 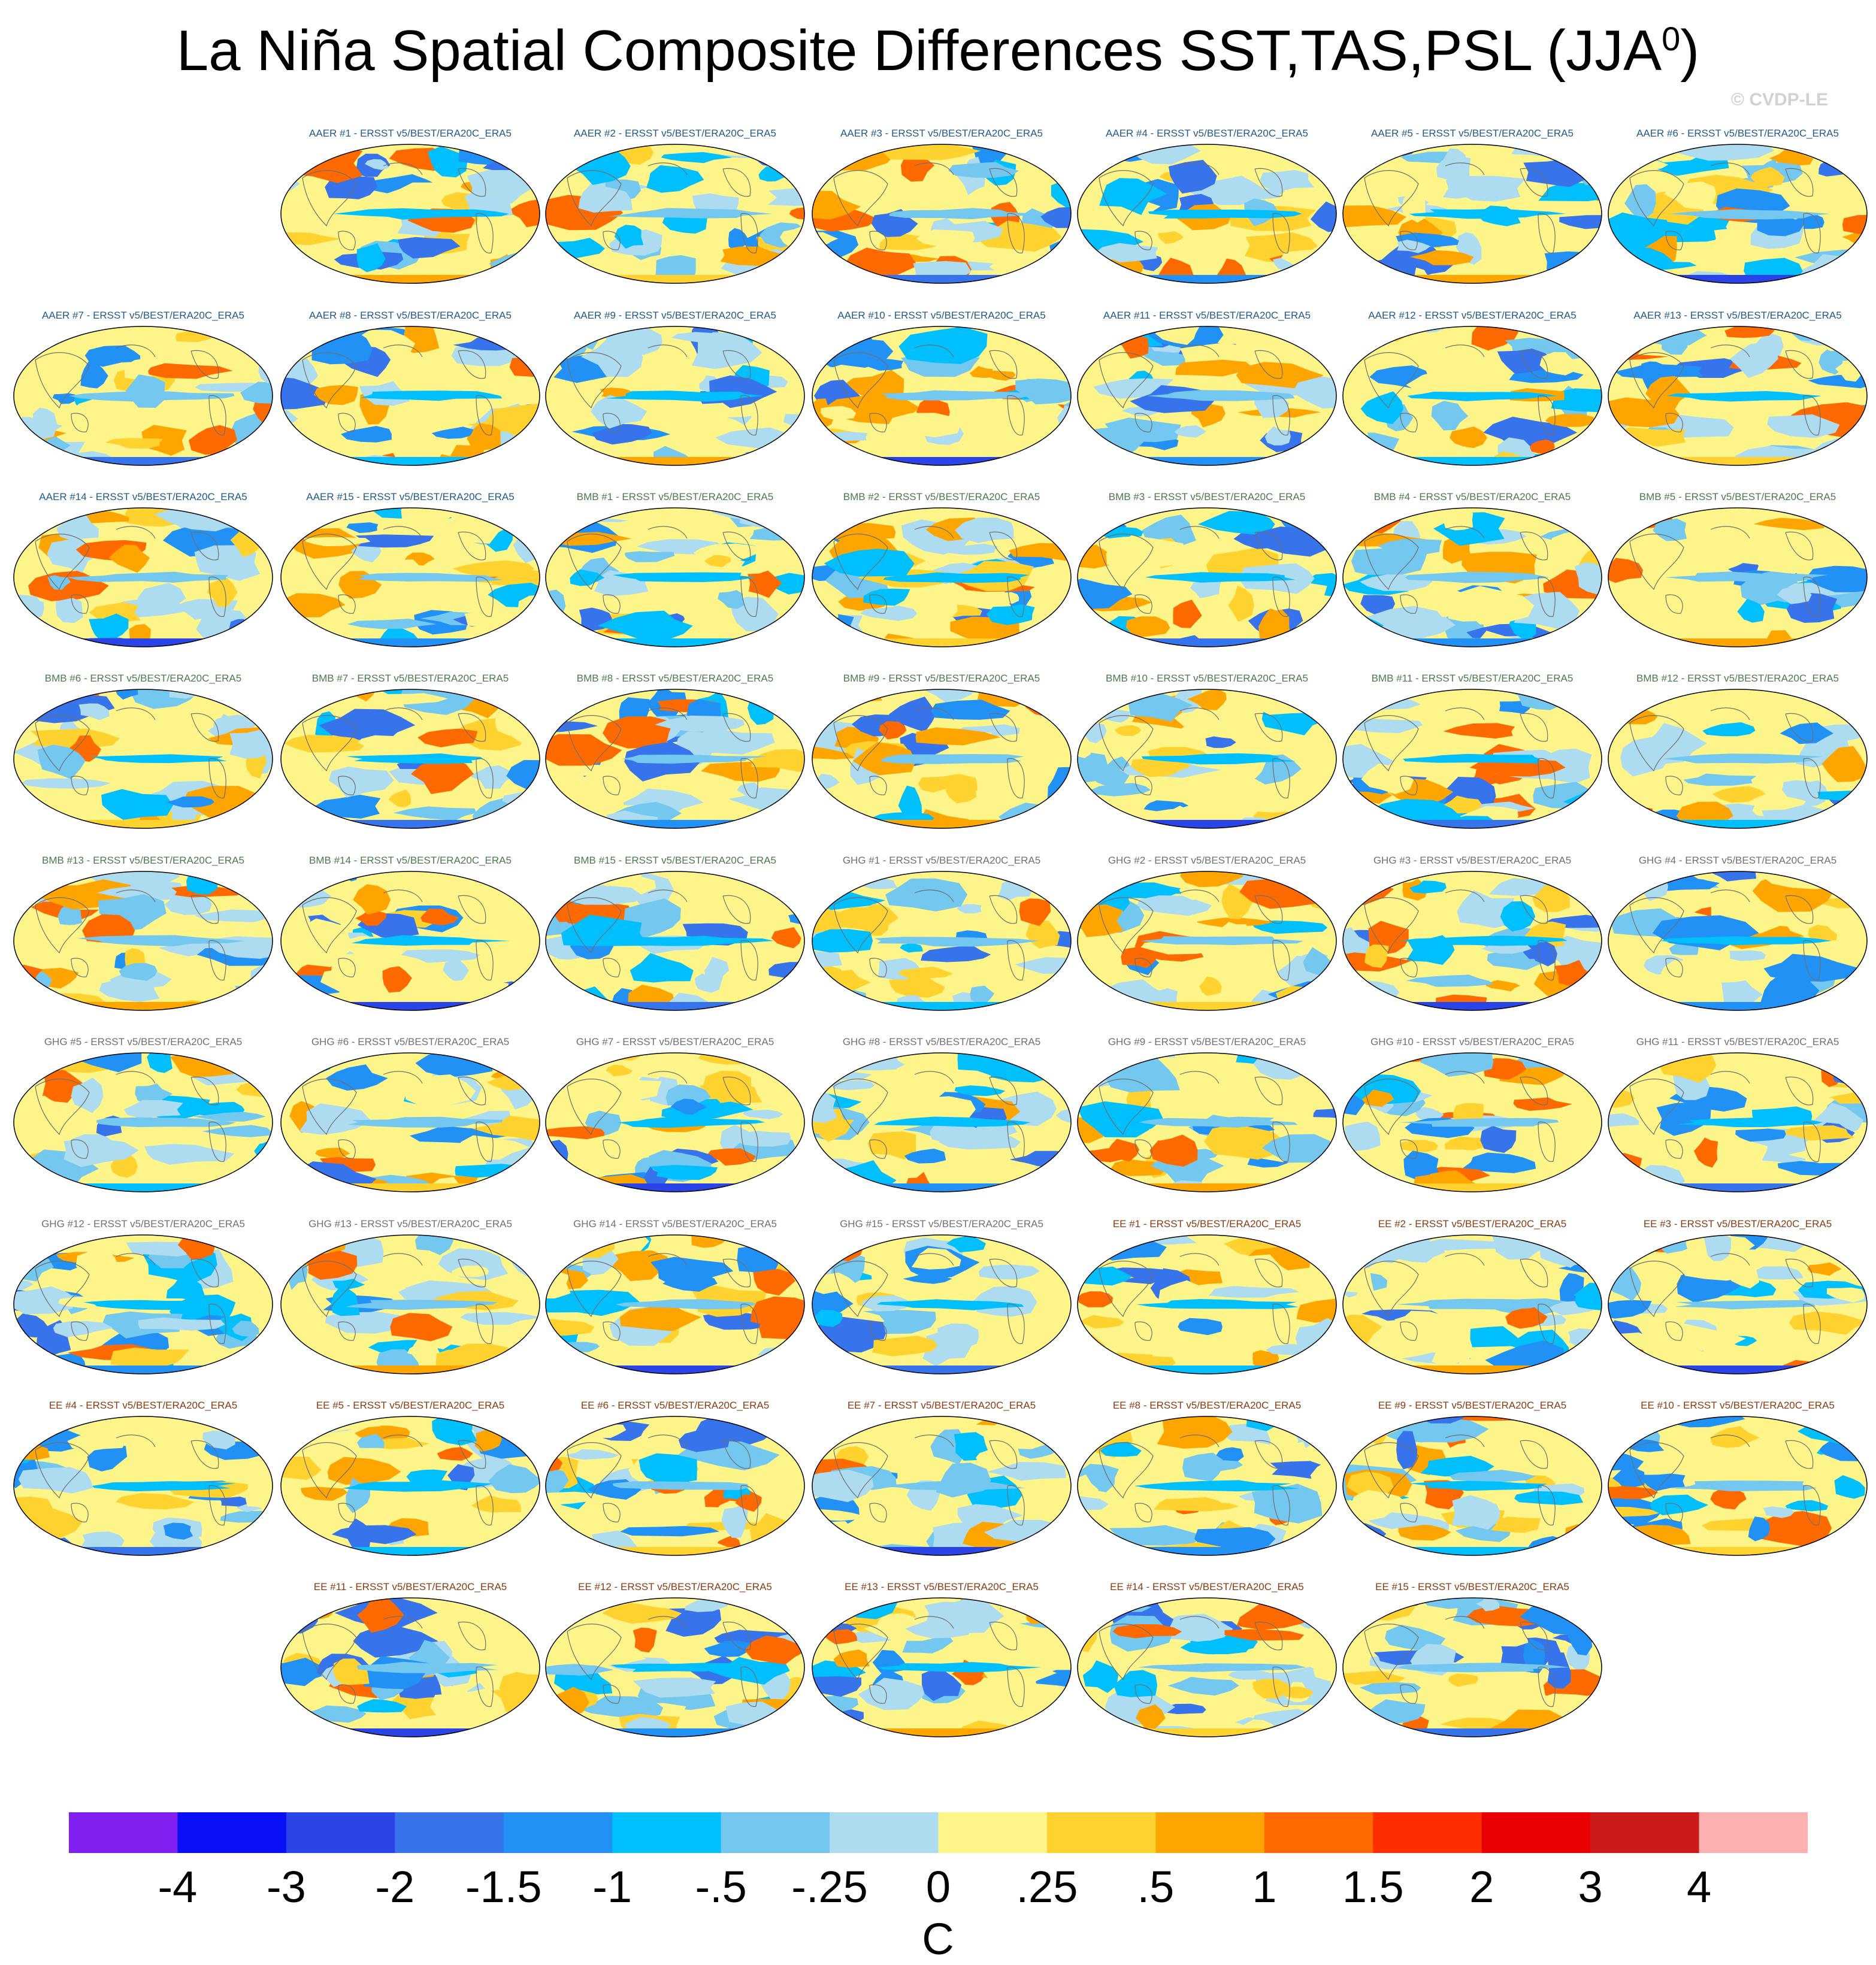 What do you see at coordinates (1737, 944) in the screenshot?
I see `map-panel: GHG #4 - ERSST v5/BEST/ERA20C_ERA5` at bounding box center [1737, 944].